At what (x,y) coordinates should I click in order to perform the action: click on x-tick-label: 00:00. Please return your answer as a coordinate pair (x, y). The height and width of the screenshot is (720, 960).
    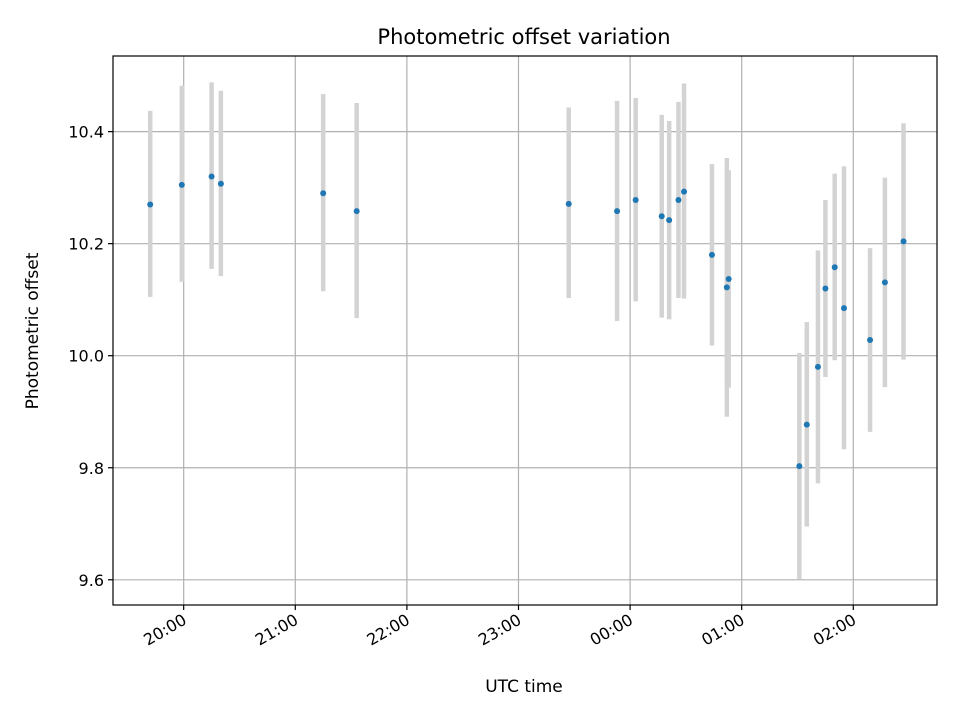
    Looking at the image, I should click on (611, 630).